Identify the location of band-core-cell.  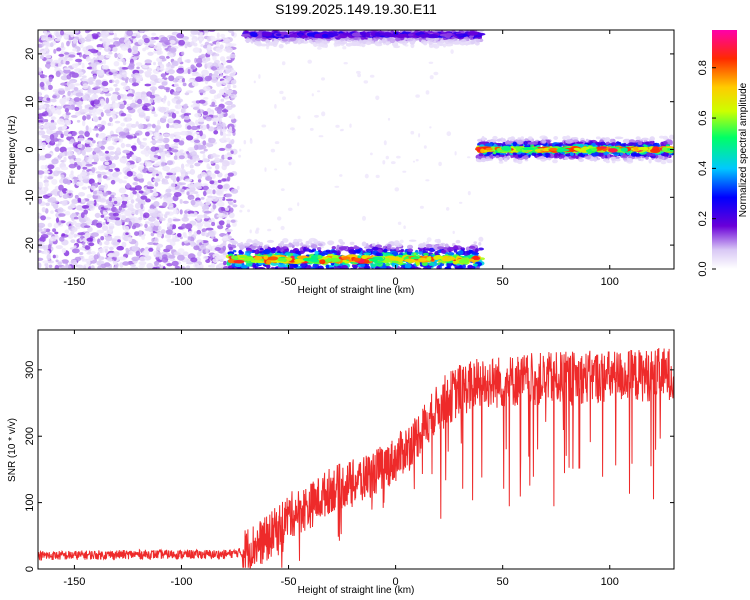
(429, 258).